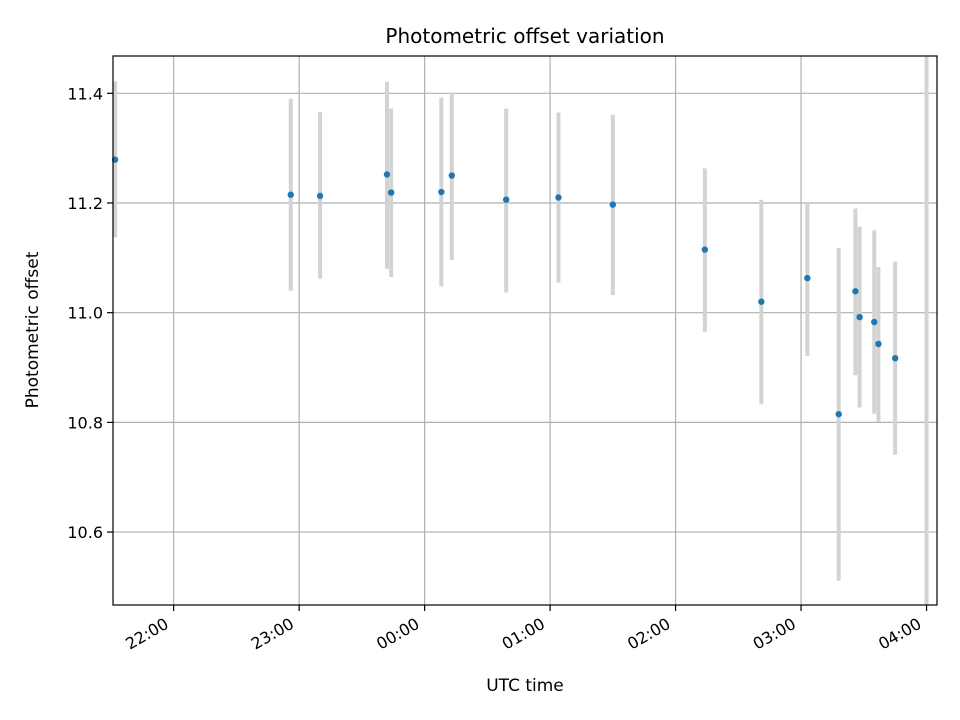  Describe the element at coordinates (33, 329) in the screenshot. I see `y-axis-label: Photometric offset` at that location.